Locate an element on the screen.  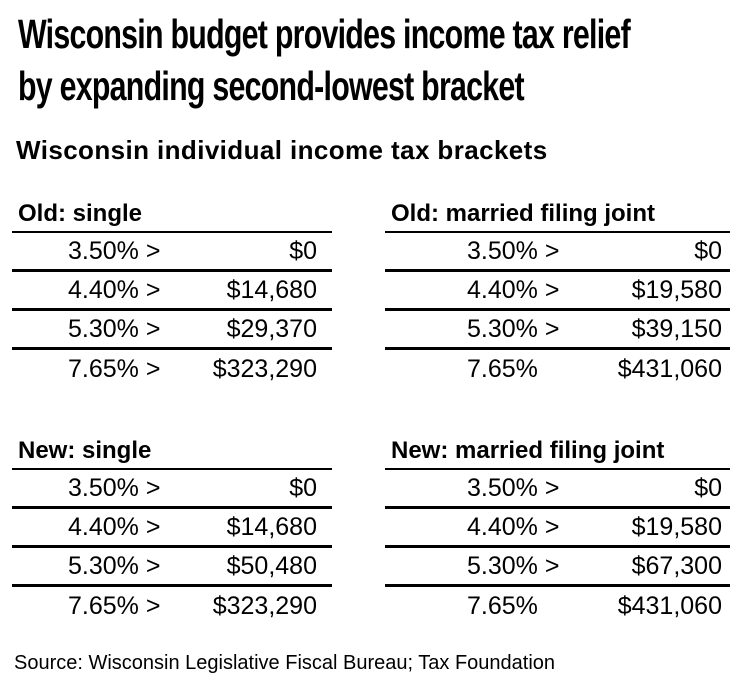
table-title: Old: single is located at coordinates (172, 216).